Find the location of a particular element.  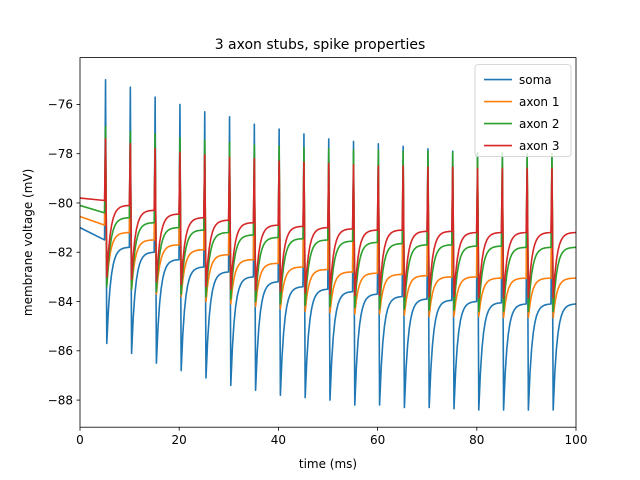

y-tick-label: −84 is located at coordinates (60, 302).